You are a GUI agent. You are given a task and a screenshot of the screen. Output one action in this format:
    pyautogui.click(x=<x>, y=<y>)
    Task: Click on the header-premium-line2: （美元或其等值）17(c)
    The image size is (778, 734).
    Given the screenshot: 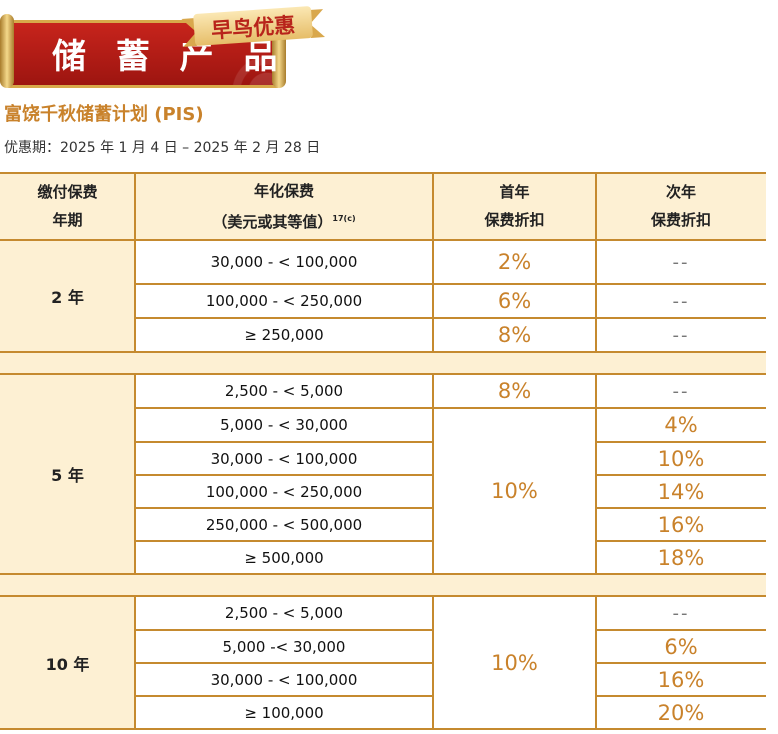 What is the action you would take?
    pyautogui.click(x=283, y=220)
    